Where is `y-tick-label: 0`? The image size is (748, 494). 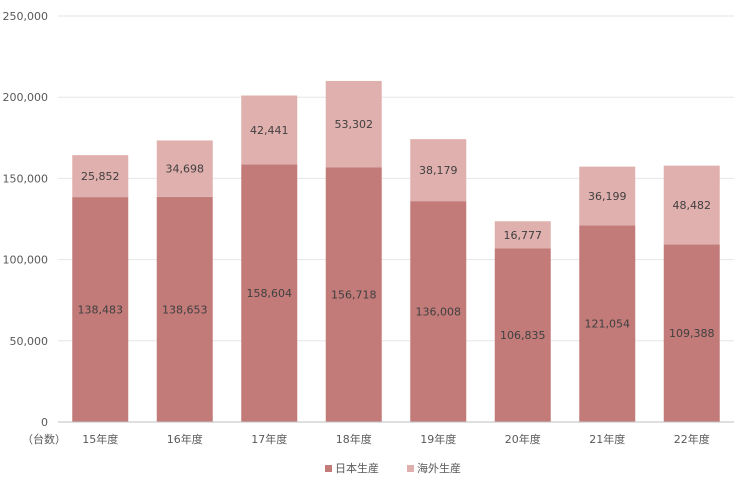
y-tick-label: 0 is located at coordinates (44, 422).